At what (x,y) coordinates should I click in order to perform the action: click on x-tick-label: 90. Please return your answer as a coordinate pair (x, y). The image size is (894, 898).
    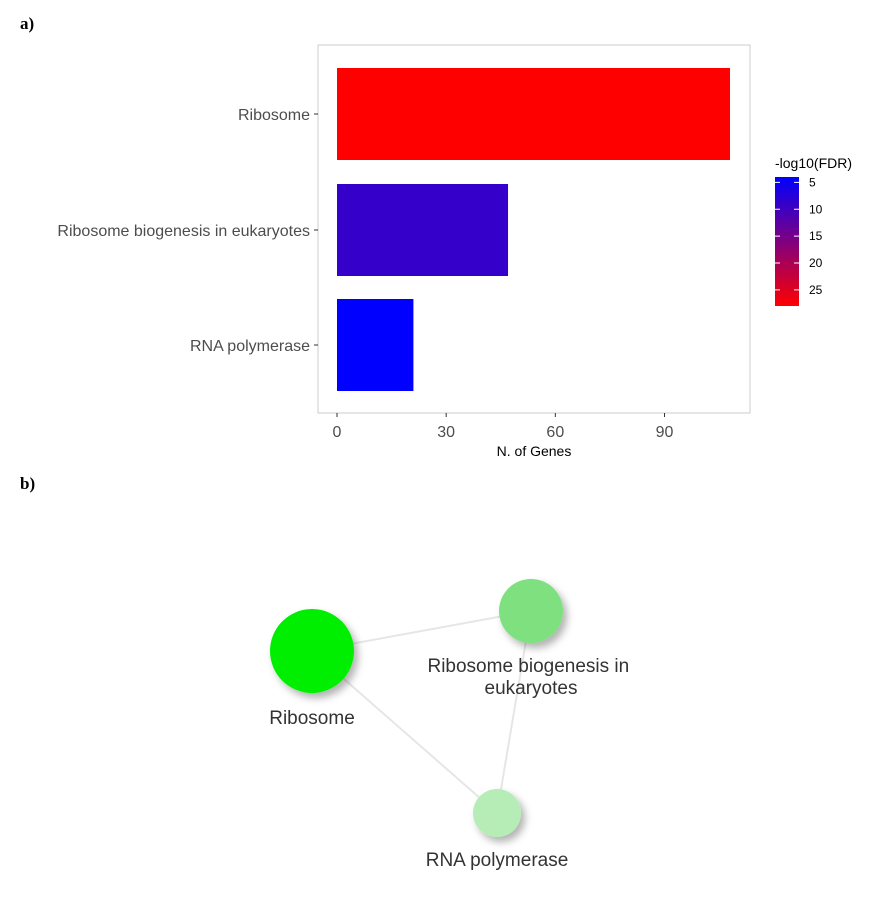
    Looking at the image, I should click on (665, 432).